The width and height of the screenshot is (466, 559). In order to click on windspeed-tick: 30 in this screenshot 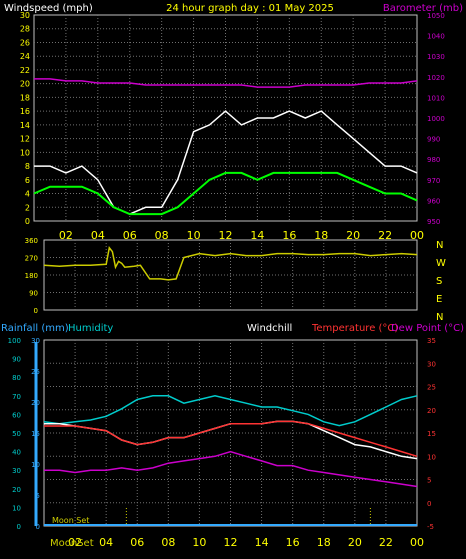, I will do `click(25, 15)`.